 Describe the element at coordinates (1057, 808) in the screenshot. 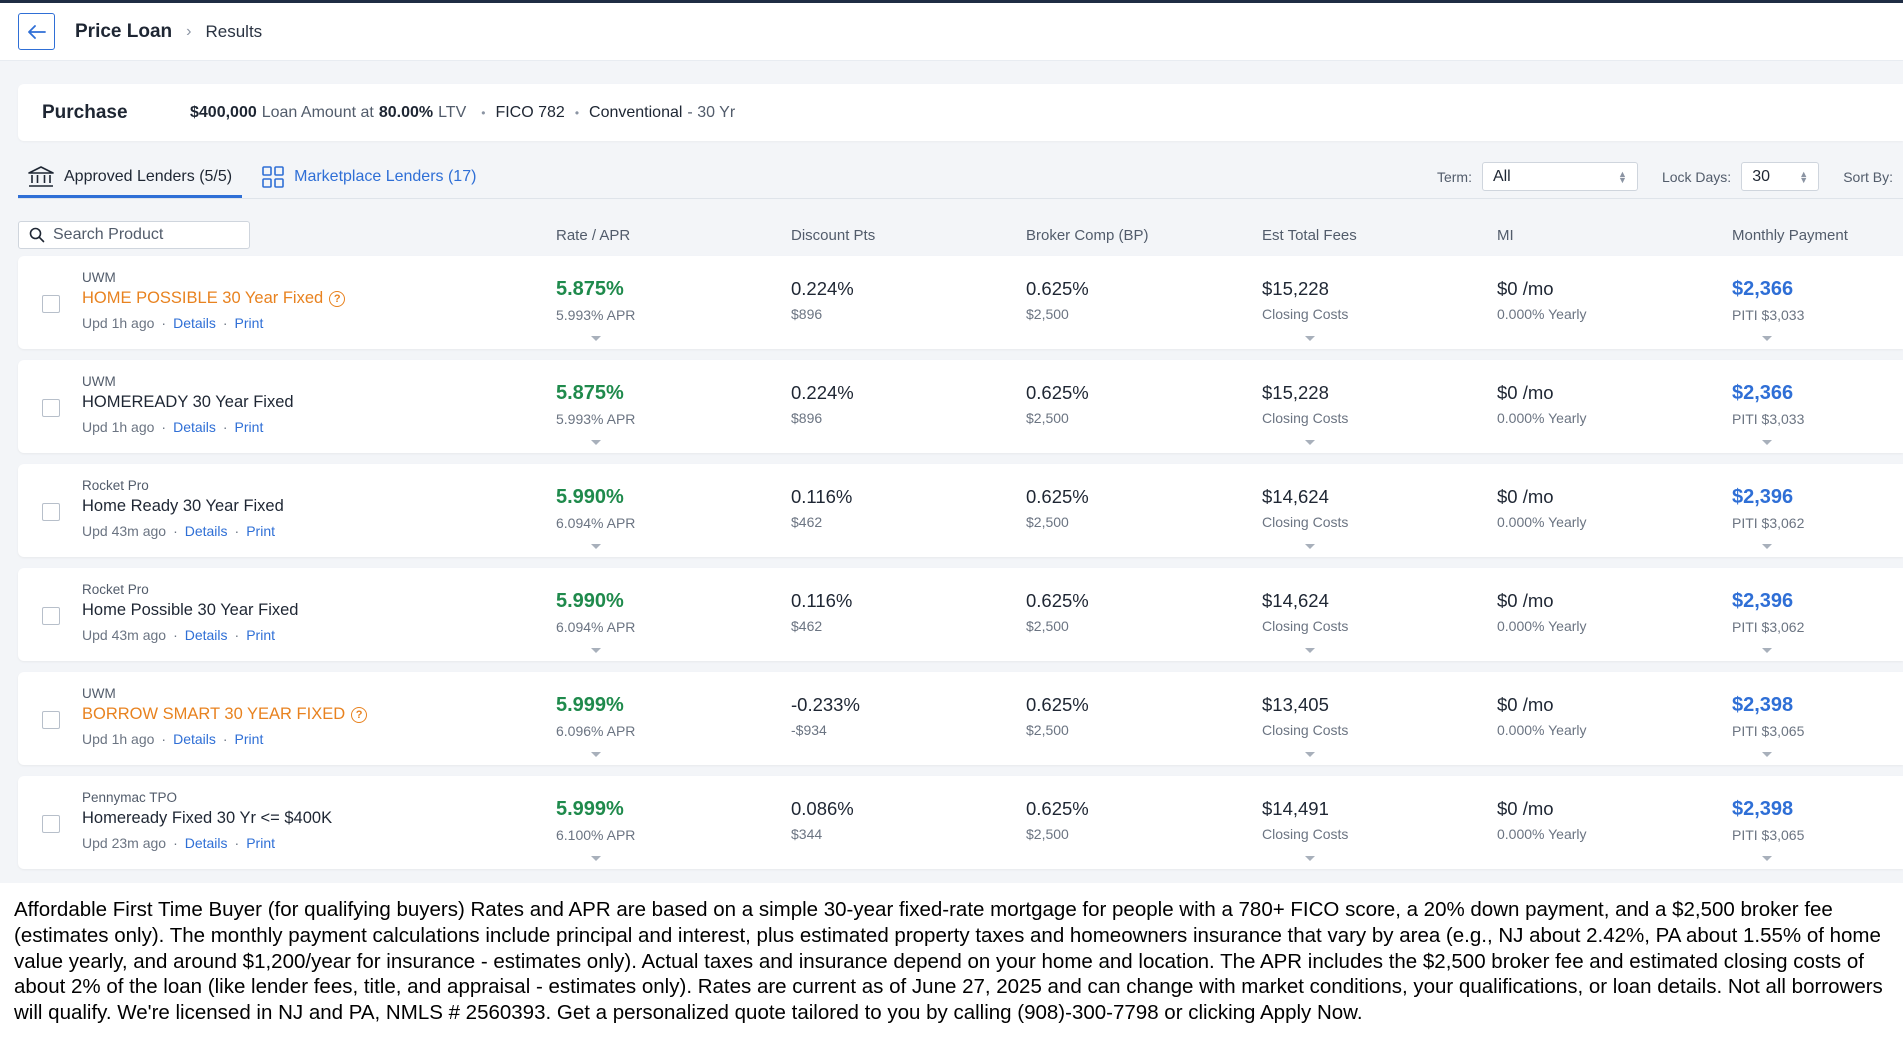

I see `broker-value: 0.625%` at that location.